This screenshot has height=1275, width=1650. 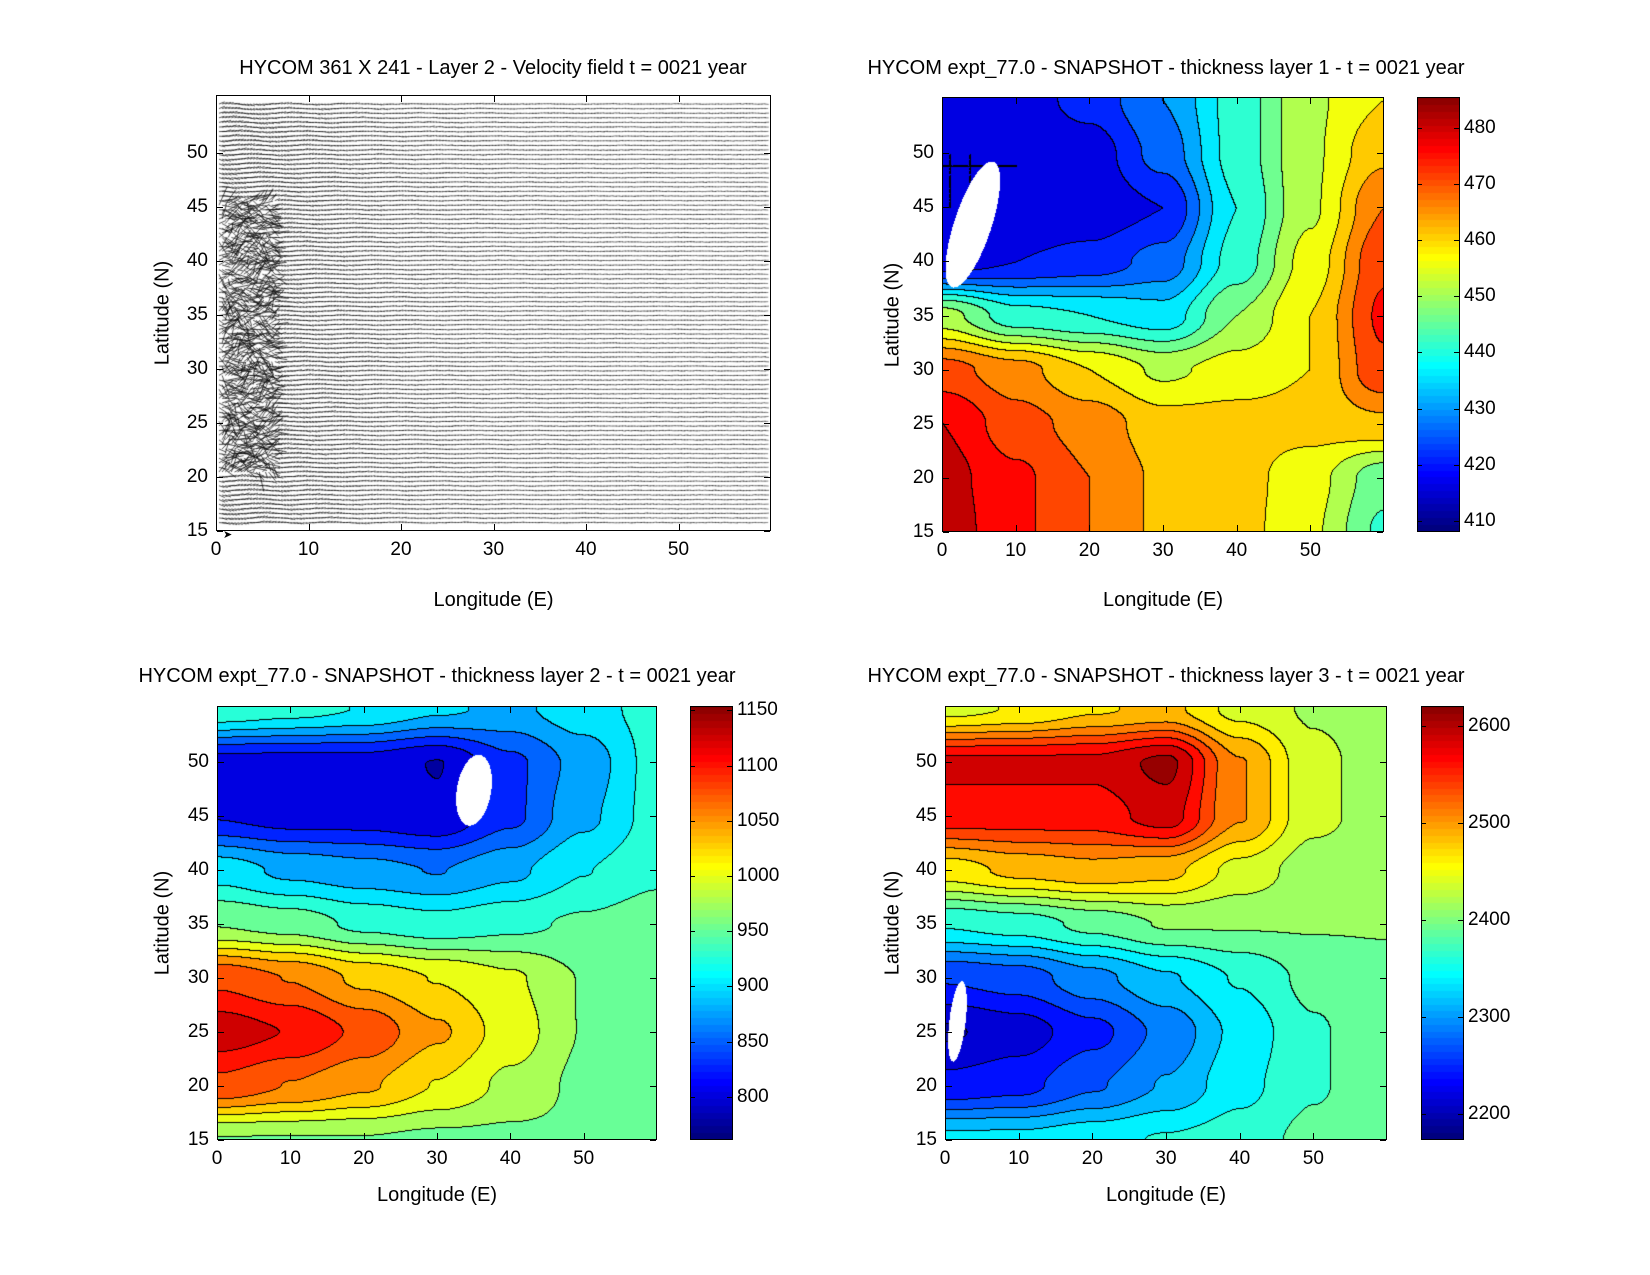 I want to click on colorbar-tick-label: 800, so click(x=753, y=1096).